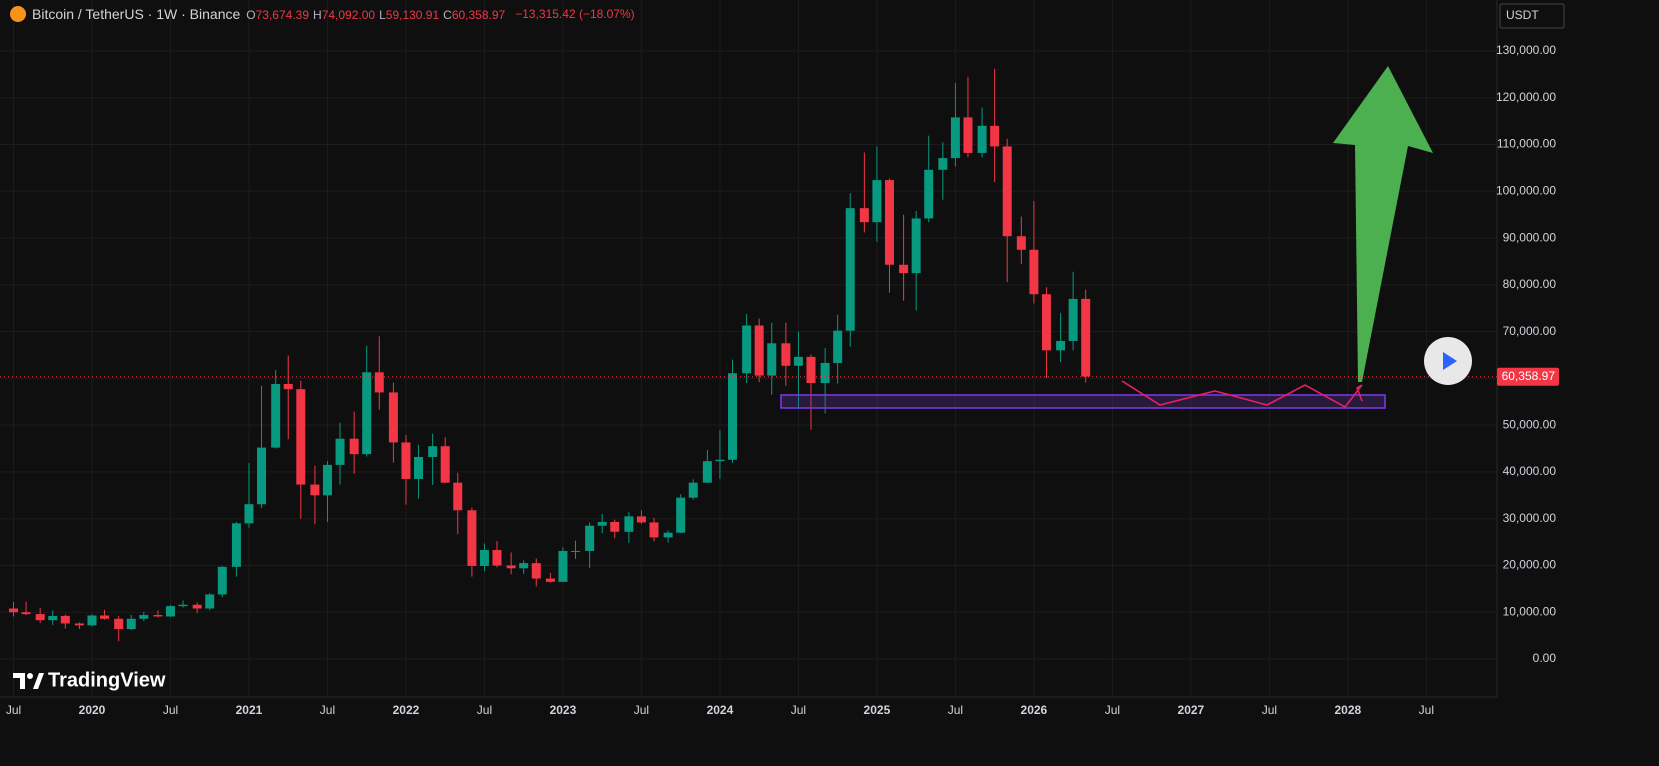 The image size is (1659, 766). Describe the element at coordinates (1530, 424) in the screenshot. I see `y-tick-label: 50,000.00` at that location.